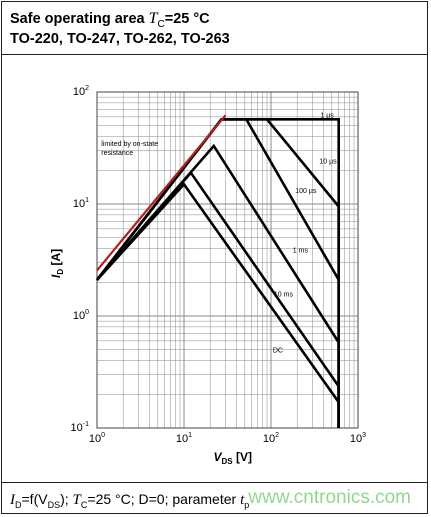 This screenshot has width=431, height=517. Describe the element at coordinates (327, 116) in the screenshot. I see `series-label: 1 µs` at that location.